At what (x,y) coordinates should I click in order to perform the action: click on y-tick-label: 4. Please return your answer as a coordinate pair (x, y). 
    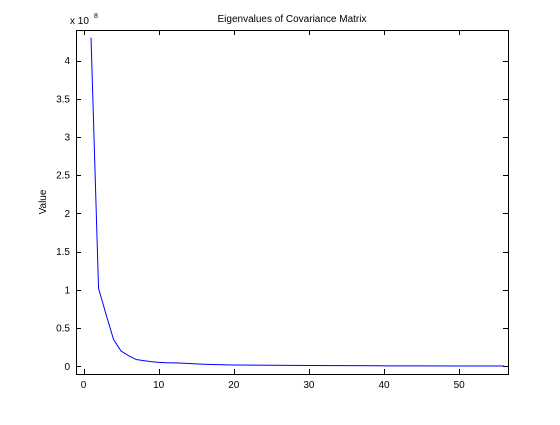
    Looking at the image, I should click on (67, 61).